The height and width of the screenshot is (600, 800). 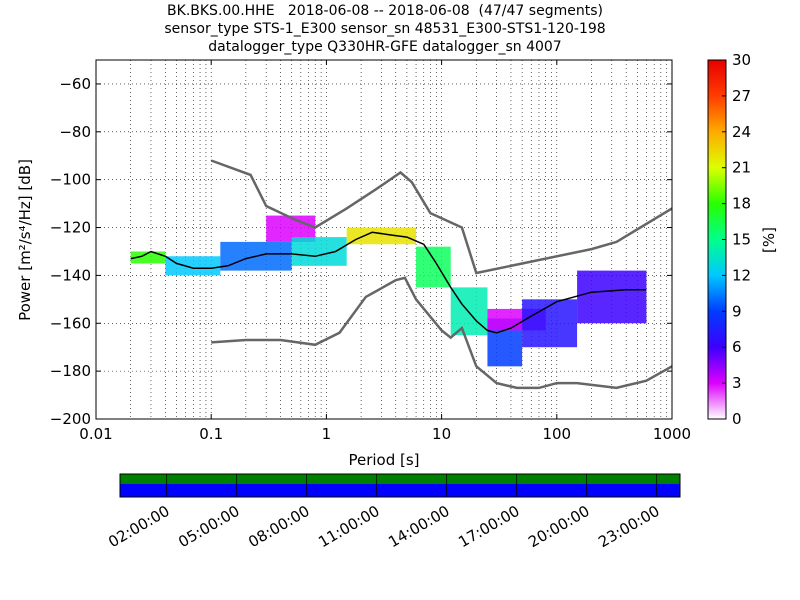 What do you see at coordinates (741, 60) in the screenshot?
I see `colorbar-tick-label: 30` at bounding box center [741, 60].